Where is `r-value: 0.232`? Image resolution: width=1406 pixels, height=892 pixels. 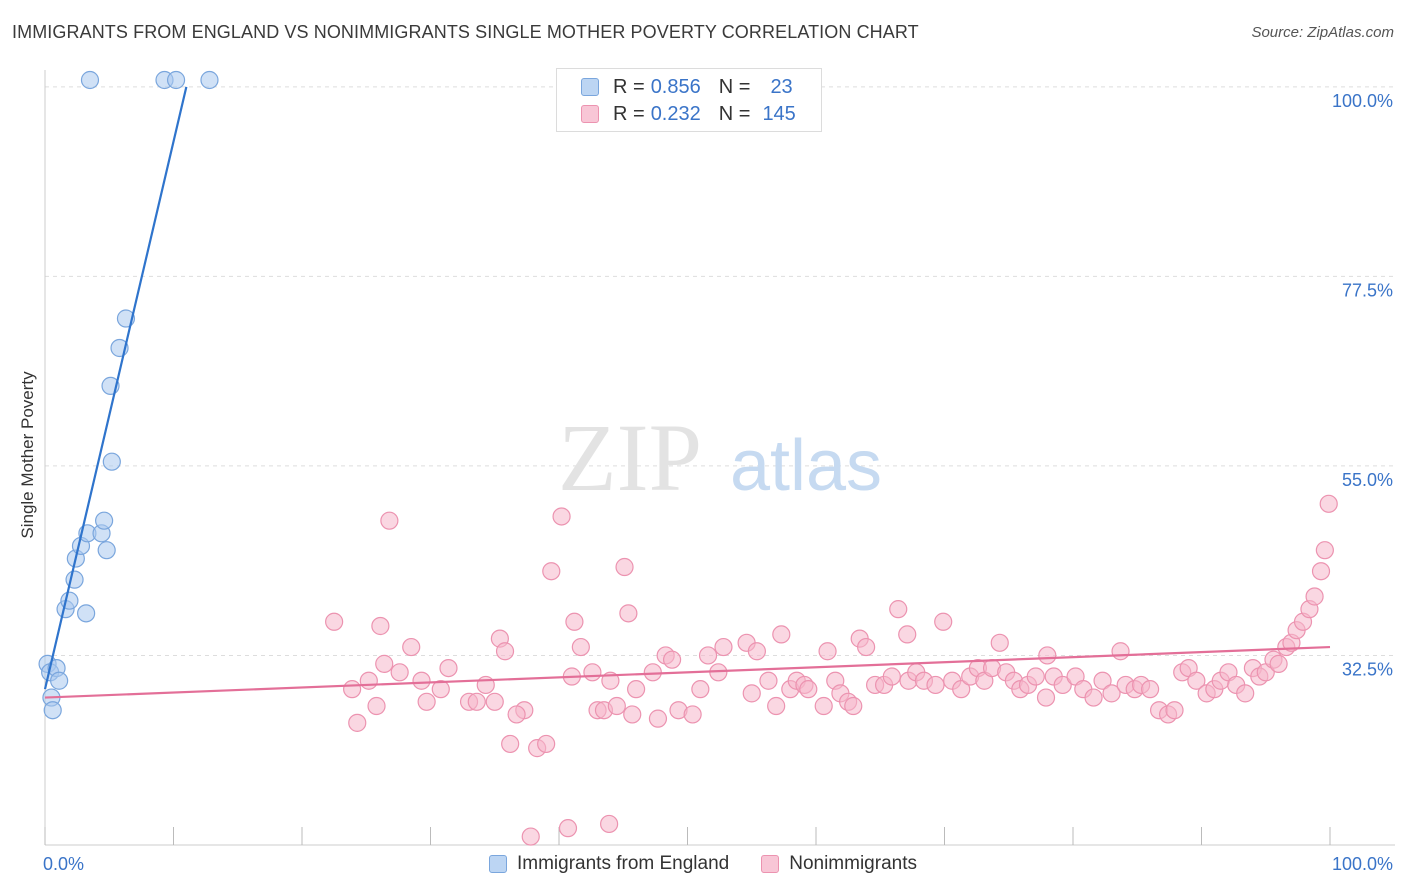 r-value: 0.232 is located at coordinates (675, 113).